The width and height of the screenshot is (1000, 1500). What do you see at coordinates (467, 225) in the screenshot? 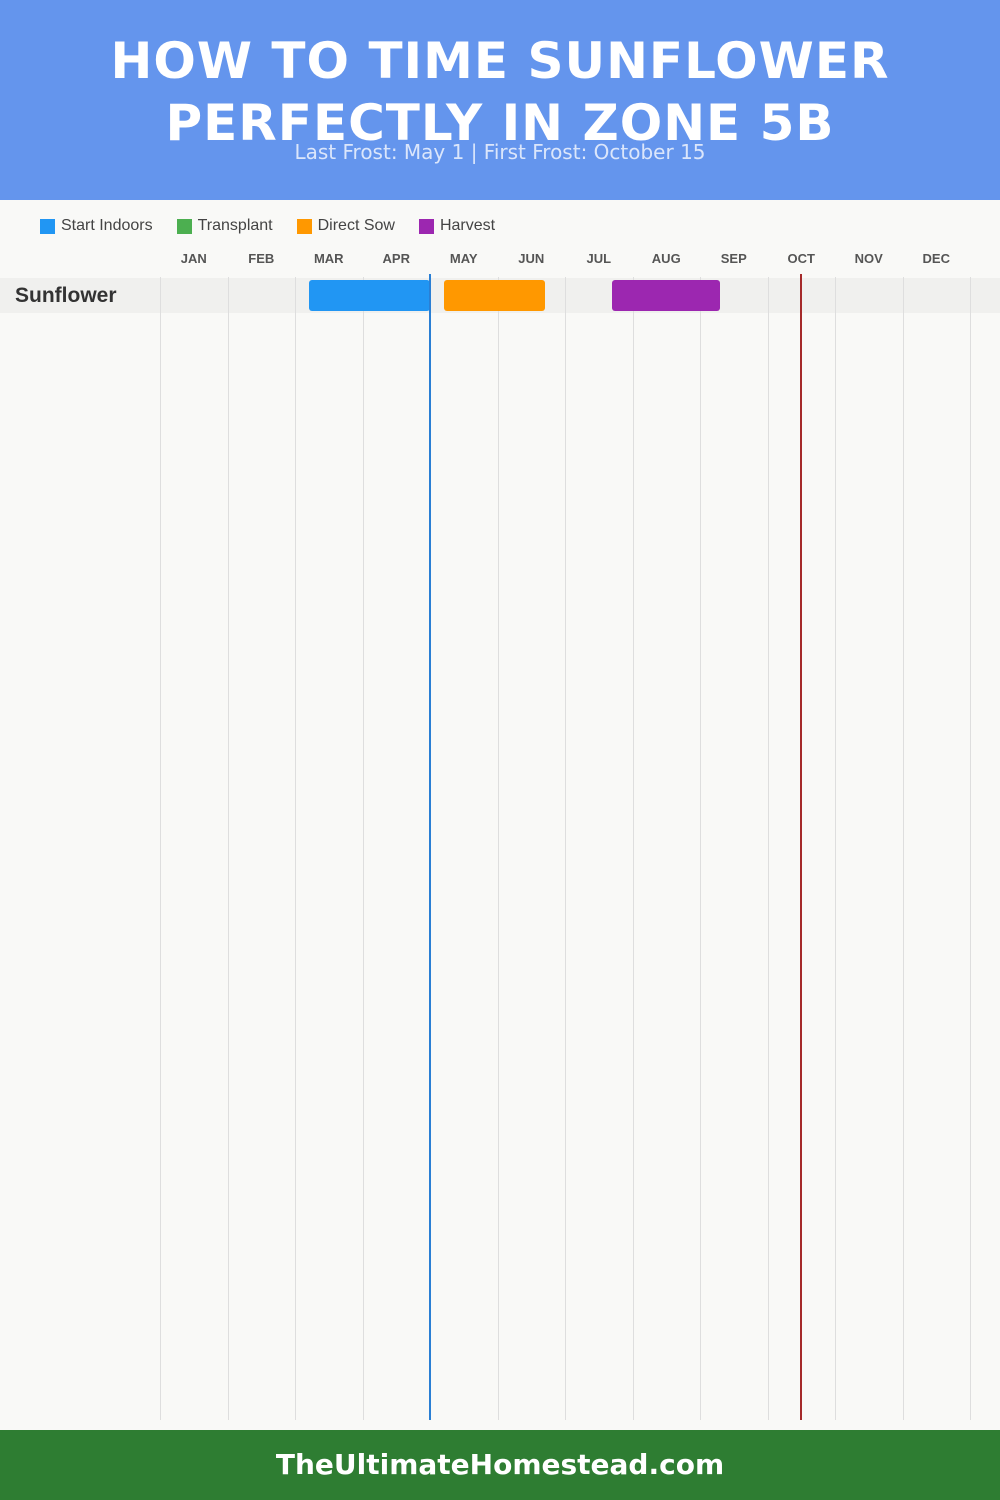
I see `legend-label: Harvest` at bounding box center [467, 225].